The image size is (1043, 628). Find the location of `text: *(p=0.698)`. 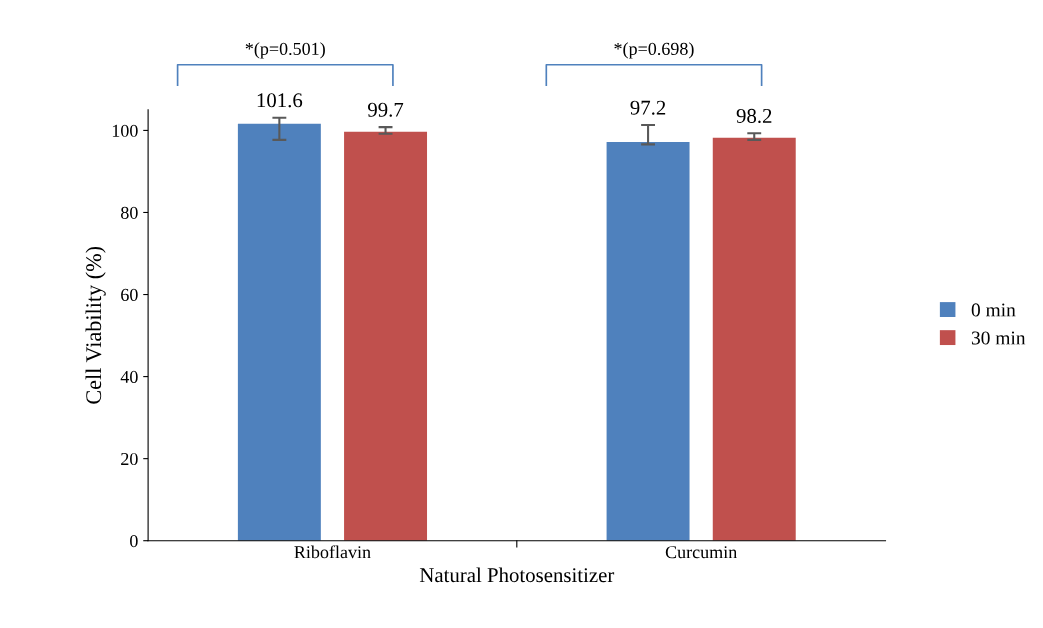

text: *(p=0.698) is located at coordinates (654, 50).